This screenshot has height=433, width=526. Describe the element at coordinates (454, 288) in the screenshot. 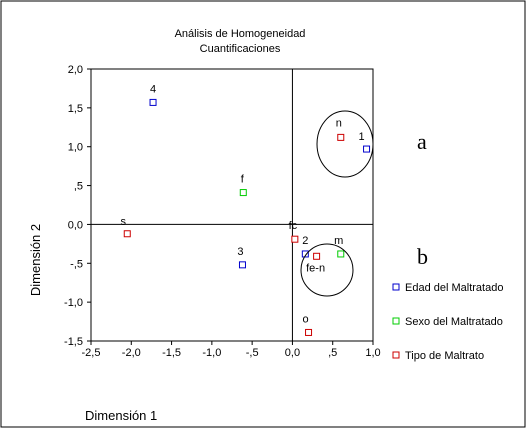

I see `legend-label: Edad del Maltratado` at that location.